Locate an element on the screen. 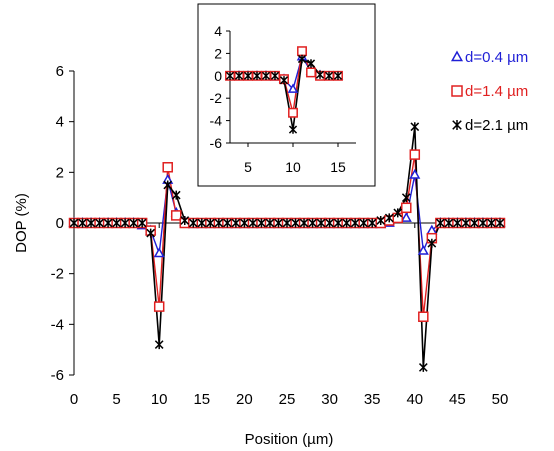 This screenshot has height=451, width=554. y-tick-label: 4 is located at coordinates (60, 122).